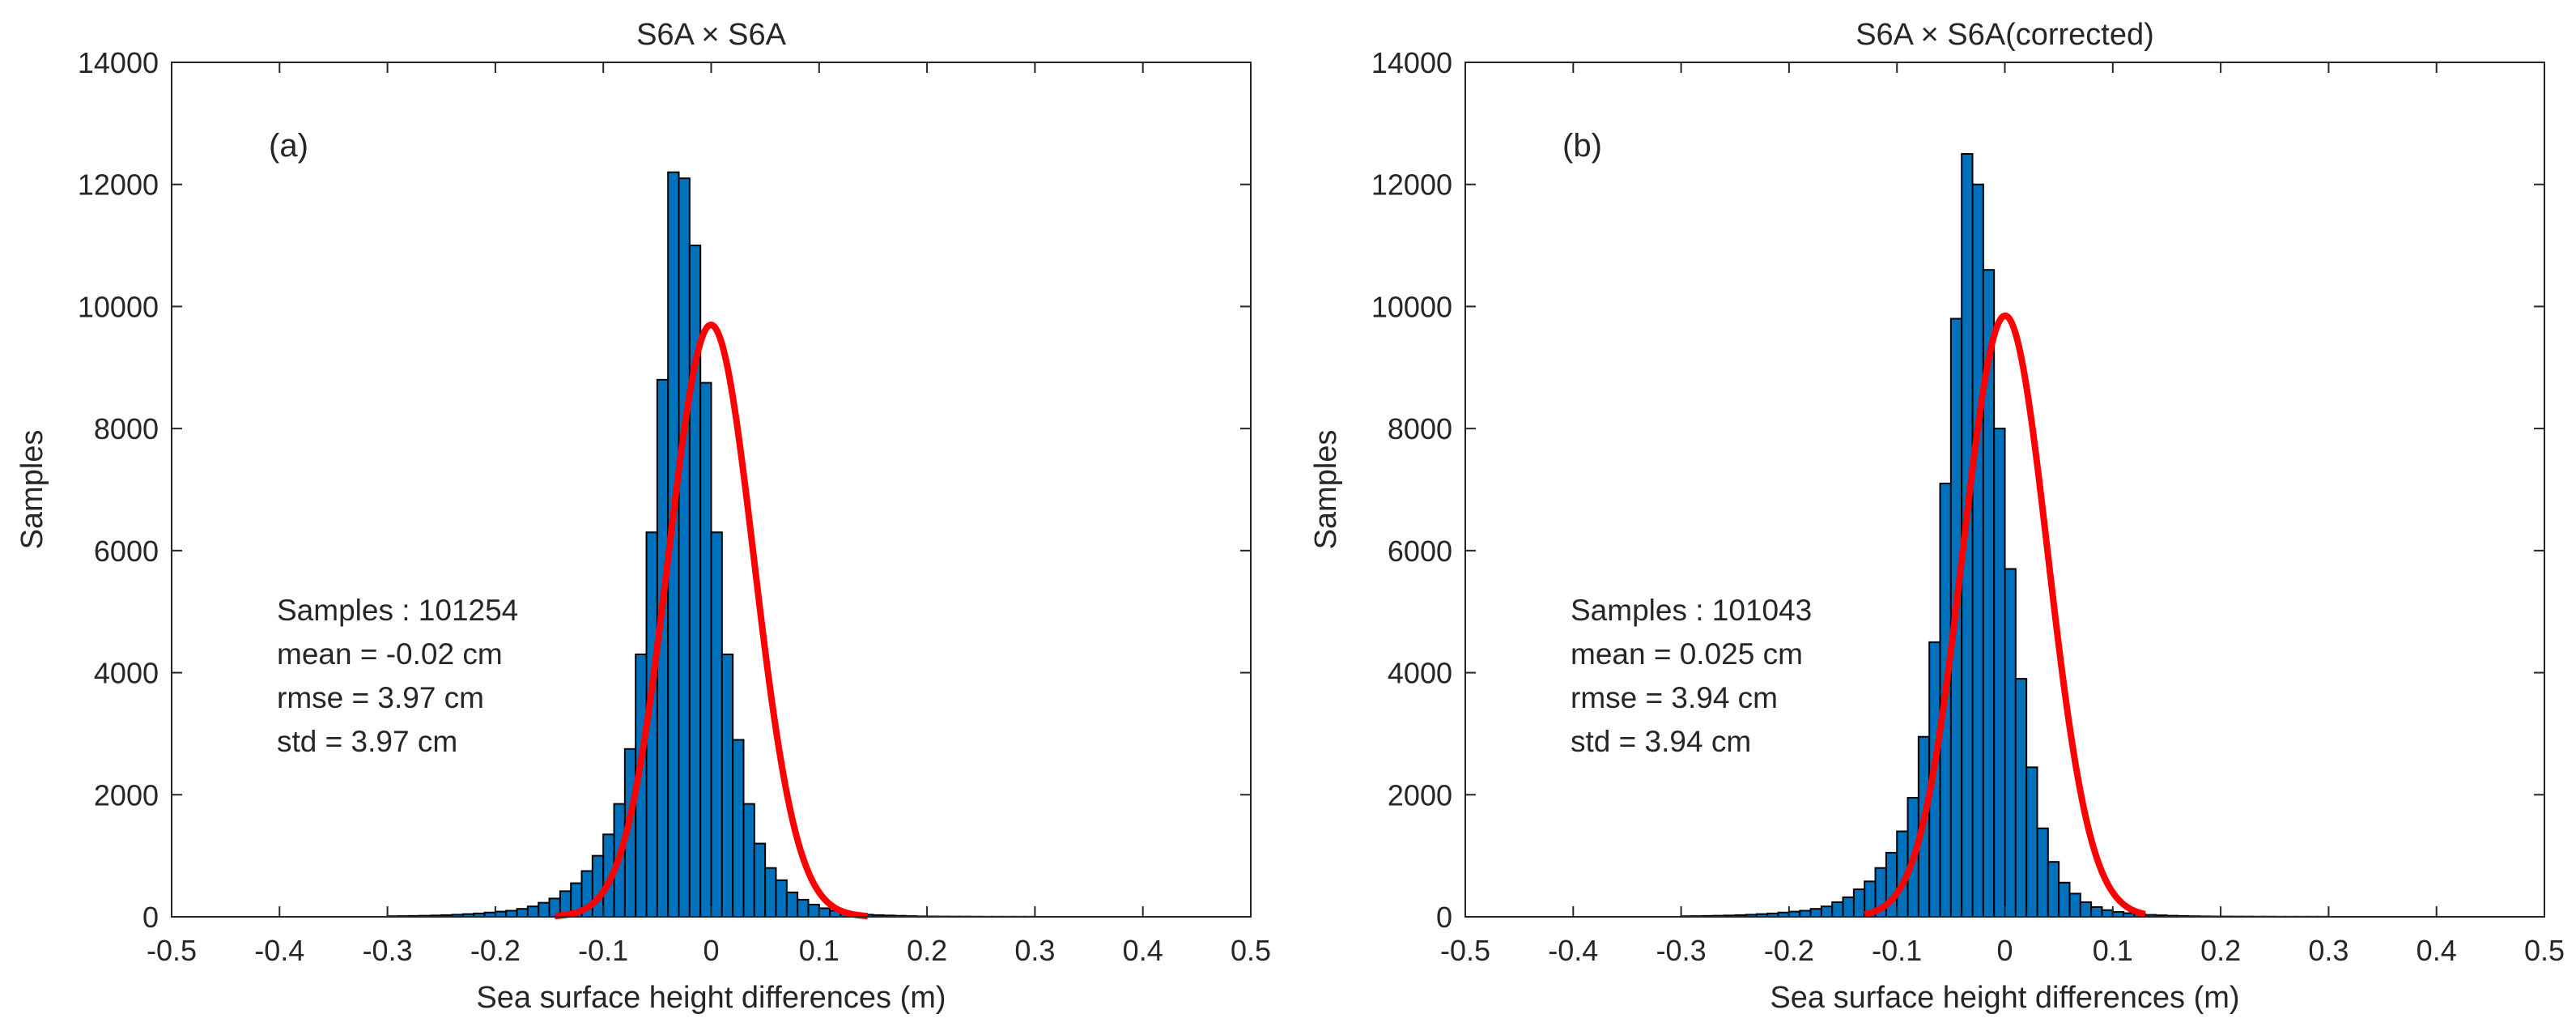 The width and height of the screenshot is (2576, 1031). What do you see at coordinates (2004, 998) in the screenshot?
I see `x-axis-label-b: Sea surface height differences (m)` at bounding box center [2004, 998].